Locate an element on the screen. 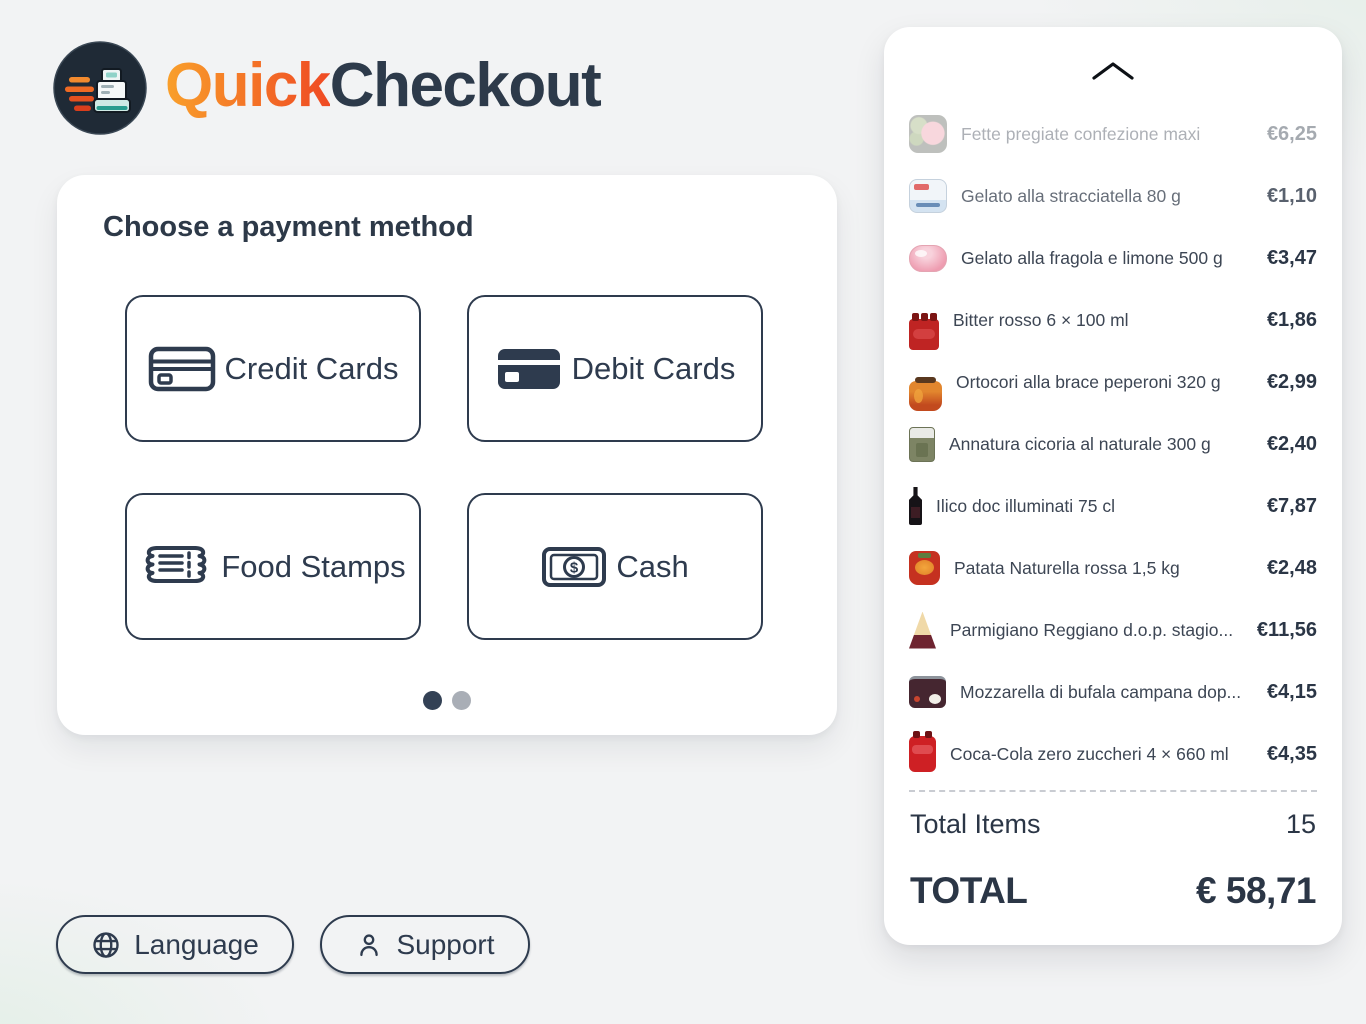 The image size is (1366, 1024). app-title-secondary: Checkout is located at coordinates (465, 85).